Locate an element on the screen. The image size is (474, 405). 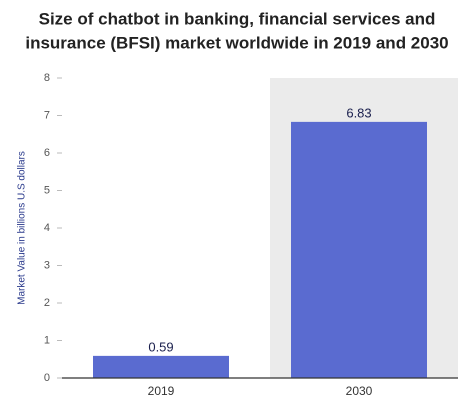
bar is located at coordinates (161, 366).